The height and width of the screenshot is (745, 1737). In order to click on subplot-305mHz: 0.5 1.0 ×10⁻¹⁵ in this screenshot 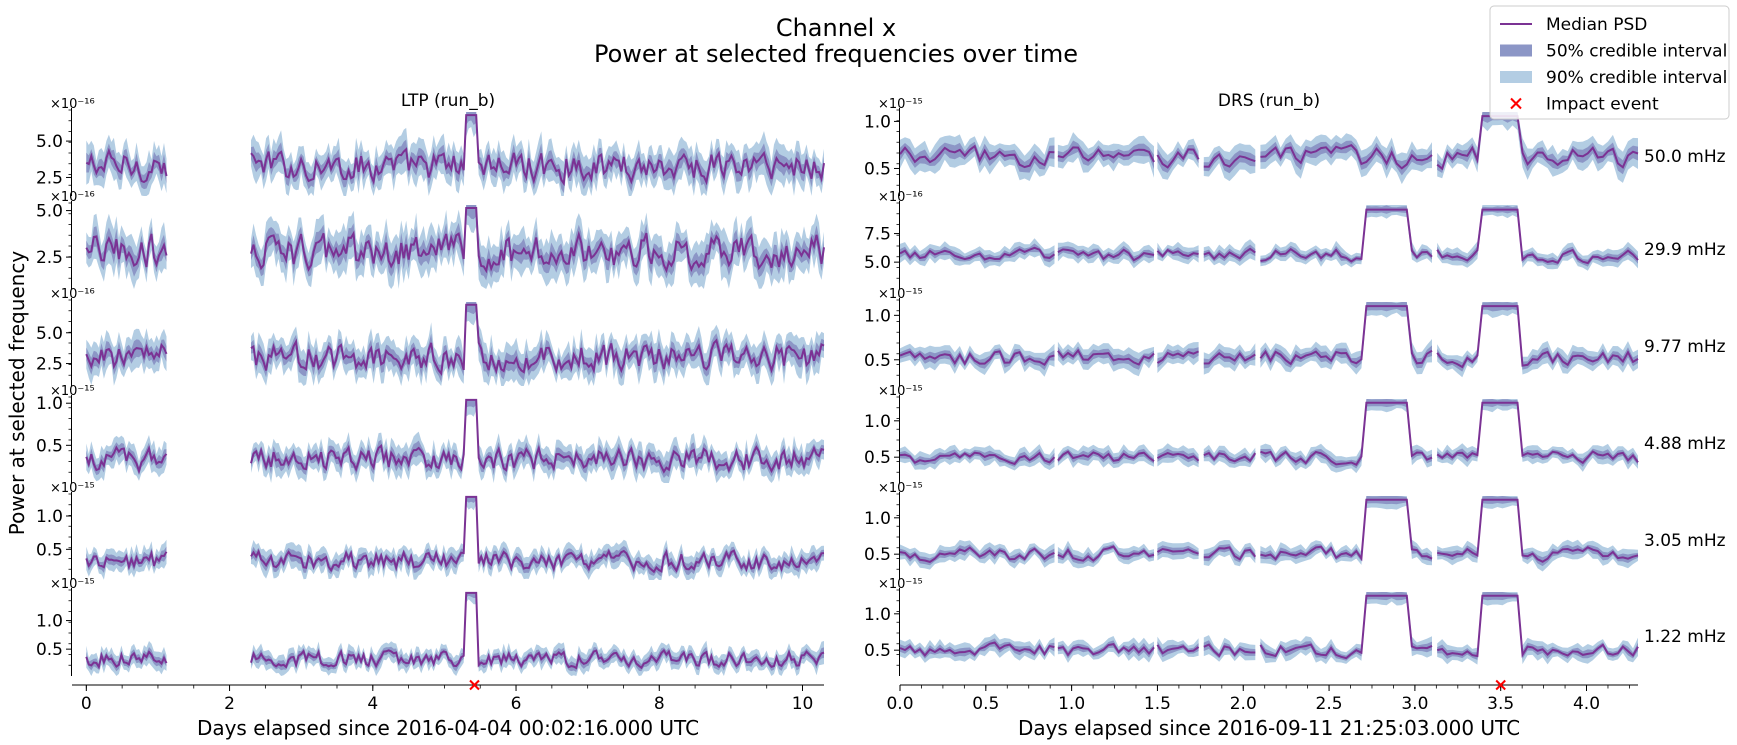, I will do `click(430, 530)`.